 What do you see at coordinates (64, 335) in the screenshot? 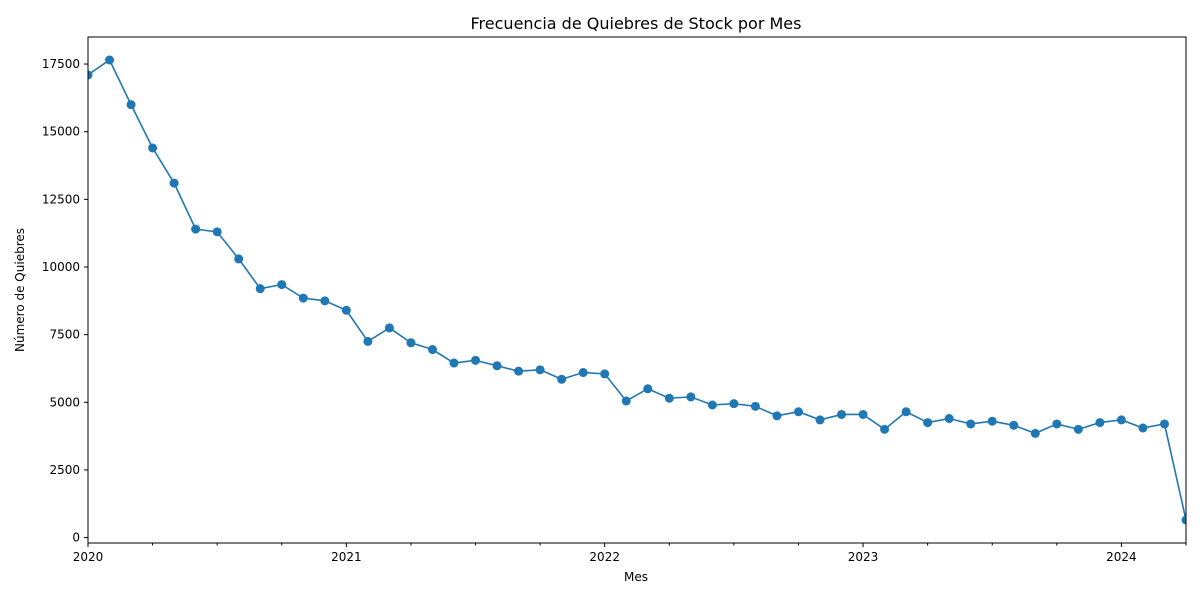
I see `y-tick-label: 7500` at bounding box center [64, 335].